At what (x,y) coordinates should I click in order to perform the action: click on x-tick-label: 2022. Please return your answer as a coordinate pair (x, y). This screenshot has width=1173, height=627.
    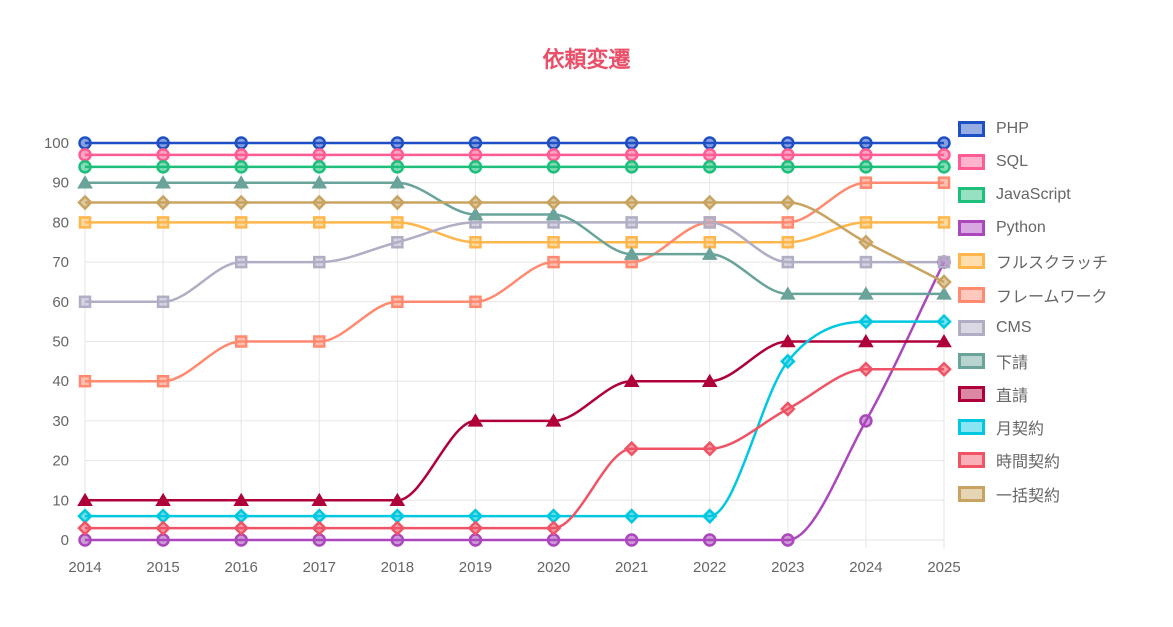
    Looking at the image, I should click on (709, 567).